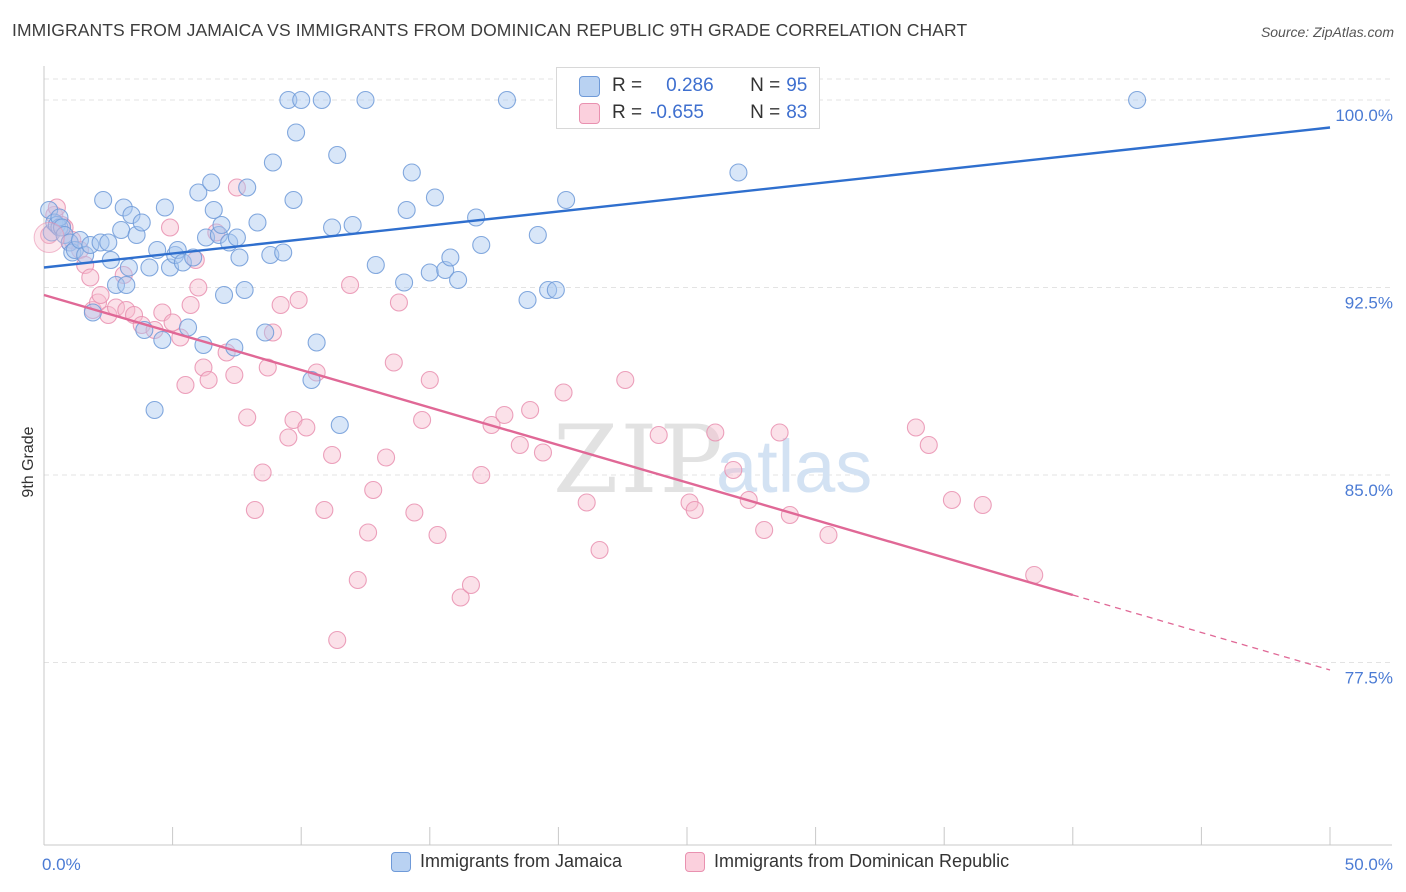 The width and height of the screenshot is (1406, 892). I want to click on stats-row-jamaica: R = 0.286 N = 95, so click(693, 86).